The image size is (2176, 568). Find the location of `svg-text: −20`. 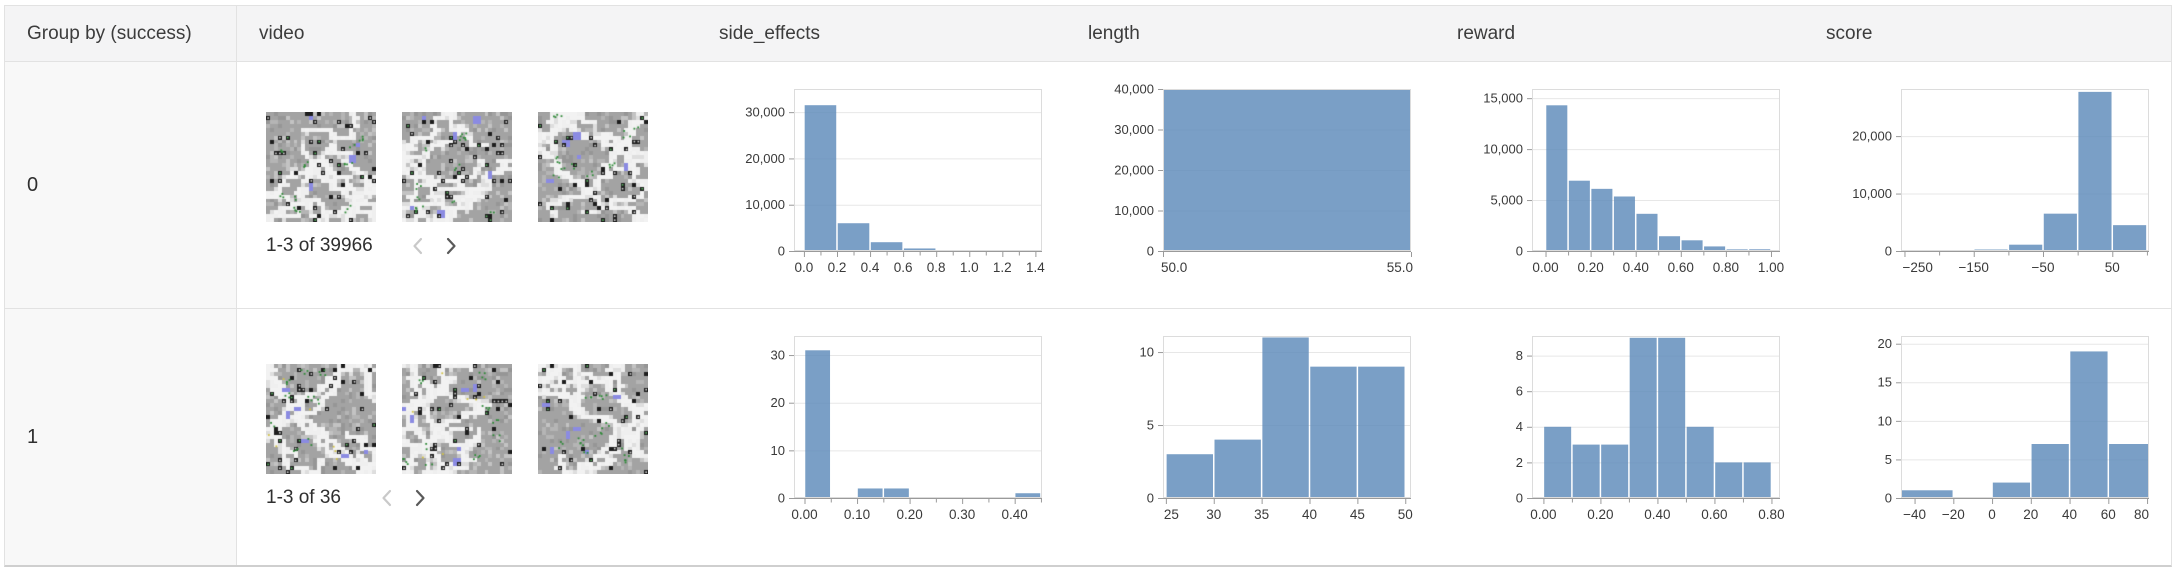

svg-text: −20 is located at coordinates (1953, 514).